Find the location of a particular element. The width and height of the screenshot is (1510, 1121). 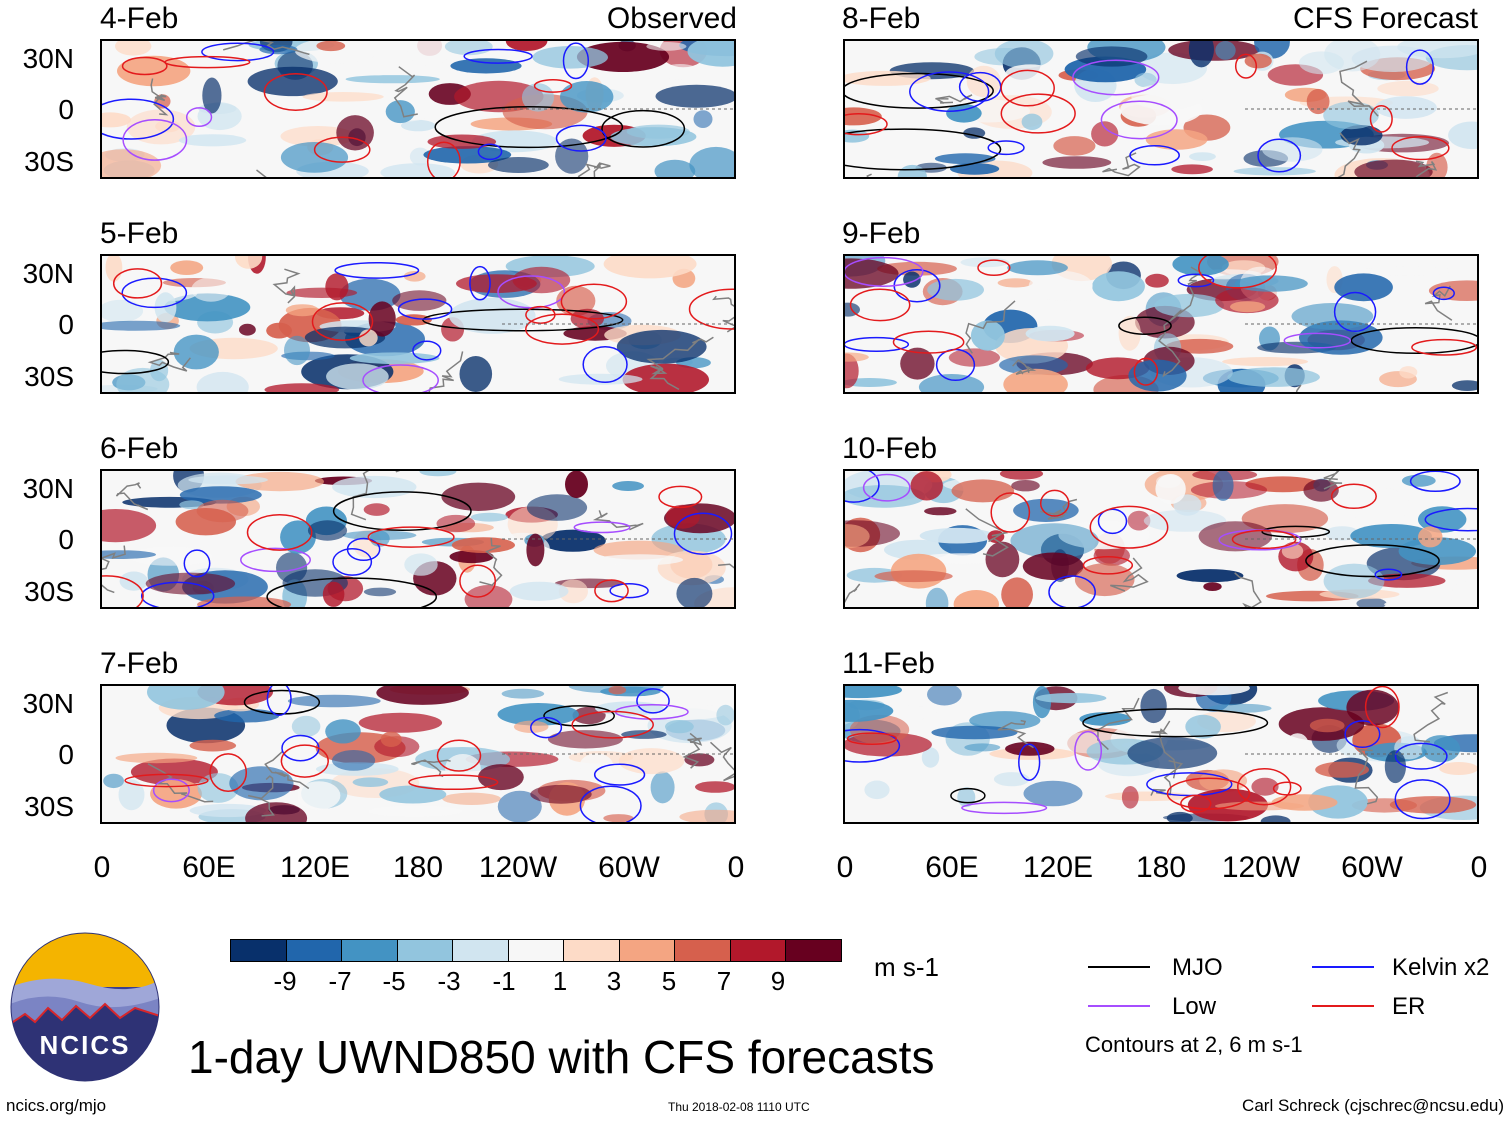

panel-title: 11-Feb is located at coordinates (888, 663).